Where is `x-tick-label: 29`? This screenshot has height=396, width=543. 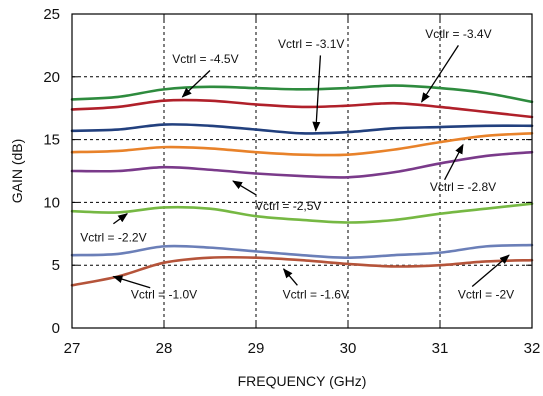 x-tick-label: 29 is located at coordinates (256, 348).